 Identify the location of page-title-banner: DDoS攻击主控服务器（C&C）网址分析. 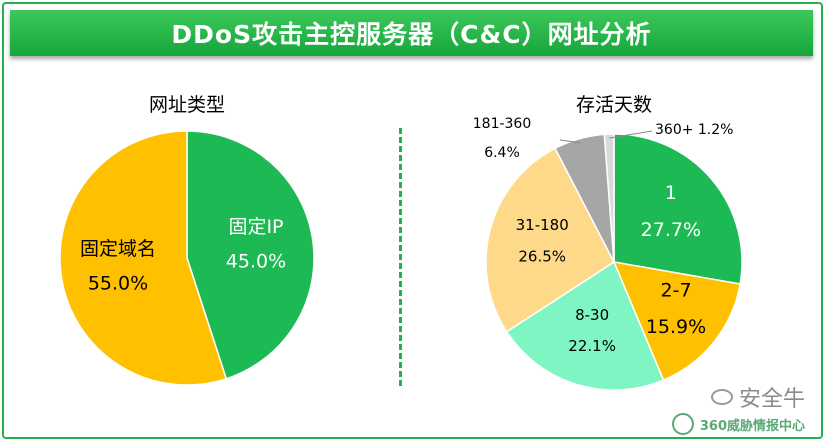
(411, 33).